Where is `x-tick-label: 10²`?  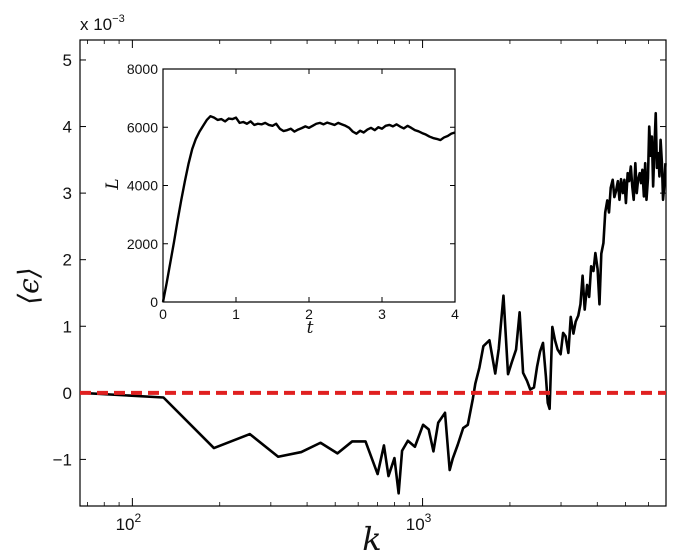 x-tick-label: 10² is located at coordinates (129, 522).